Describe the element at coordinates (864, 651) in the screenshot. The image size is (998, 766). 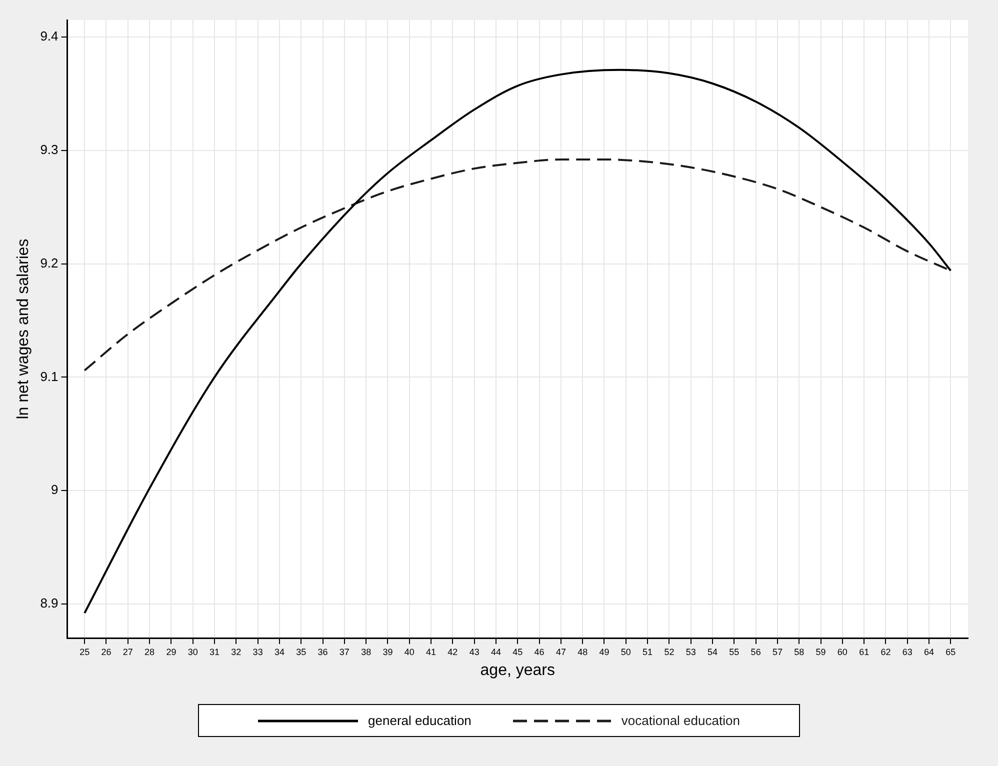
I see `x-tick-label: 61` at that location.